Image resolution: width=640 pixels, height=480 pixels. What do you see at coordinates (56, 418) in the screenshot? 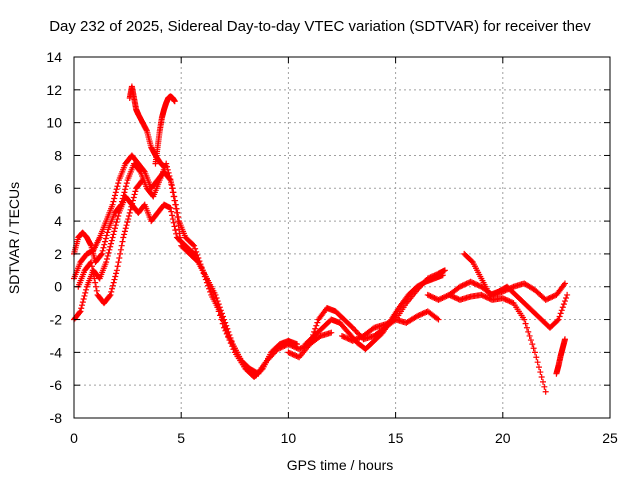
I see `y-tick-label: -8` at bounding box center [56, 418].